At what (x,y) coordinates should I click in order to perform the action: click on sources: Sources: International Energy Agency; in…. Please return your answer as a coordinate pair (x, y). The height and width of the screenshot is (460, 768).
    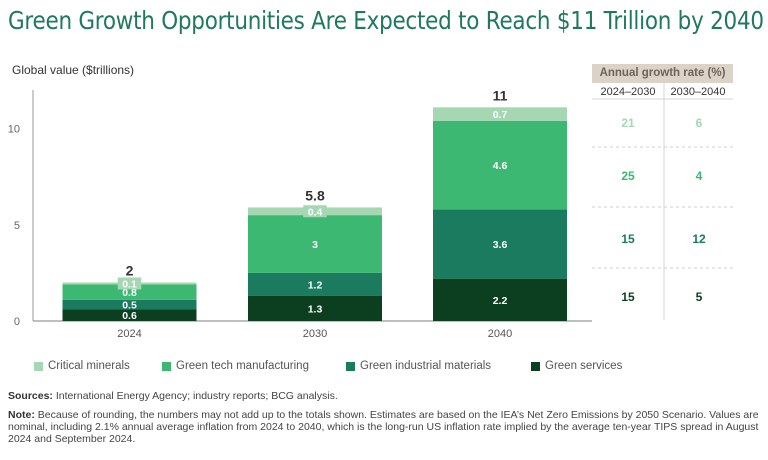
    Looking at the image, I should click on (173, 396).